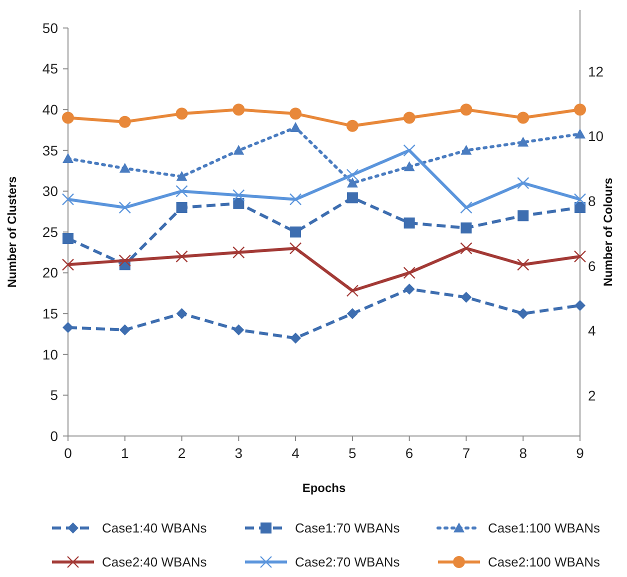  I want to click on y2-tick-label: 4, so click(592, 330).